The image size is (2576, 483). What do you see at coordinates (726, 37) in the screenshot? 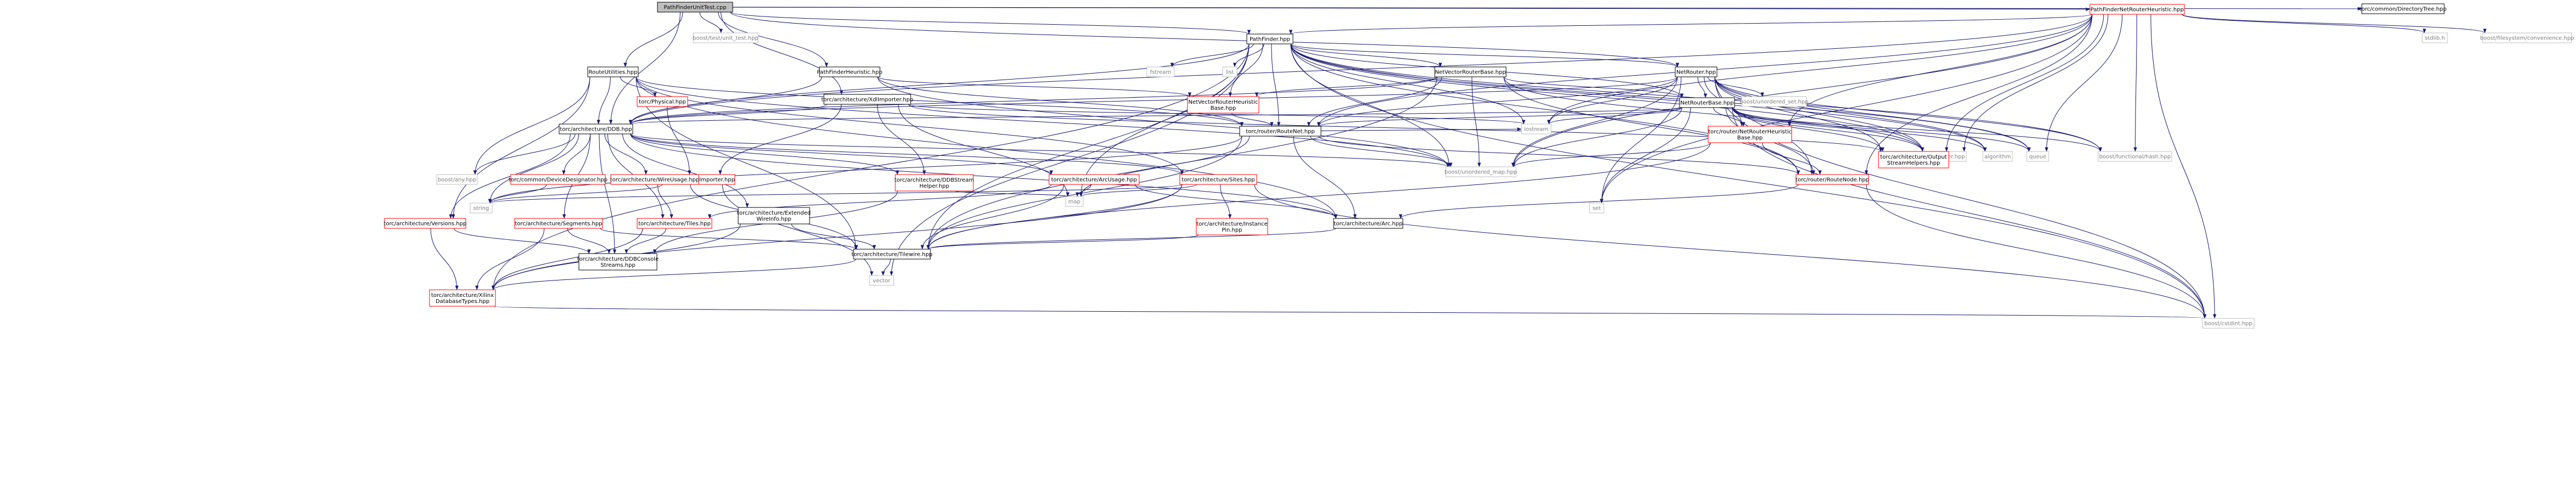
I see `graph-node-boosttest: boost/test/unit_test.hpp` at bounding box center [726, 37].